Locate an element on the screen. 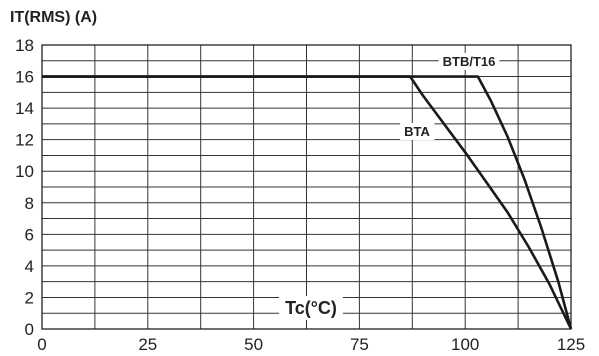 The image size is (599, 356). x-tick-label: 75 is located at coordinates (359, 344).